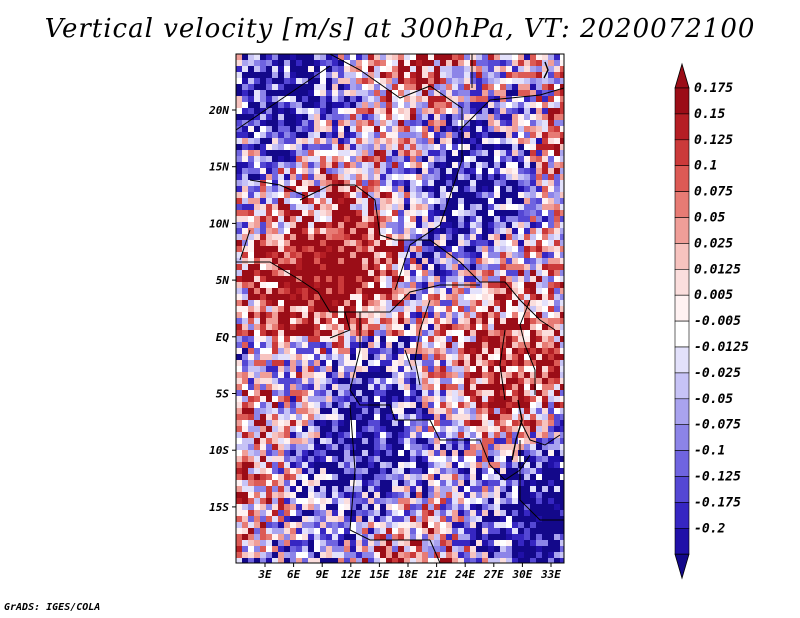 The height and width of the screenshot is (618, 800). What do you see at coordinates (717, 269) in the screenshot?
I see `colorbar-label: 0.0125` at bounding box center [717, 269].